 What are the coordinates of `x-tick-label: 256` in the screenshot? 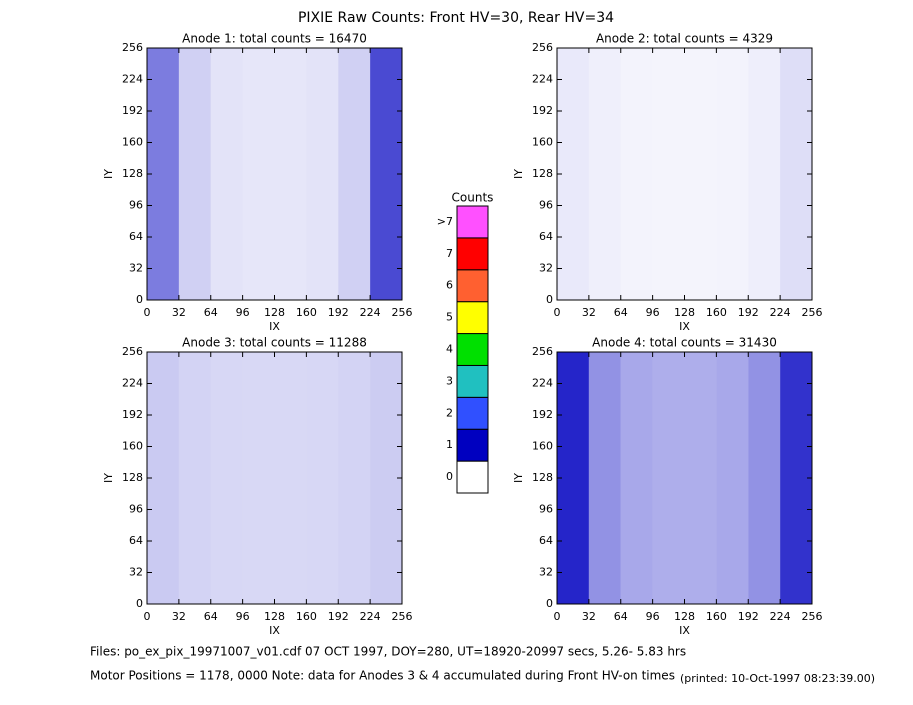 It's located at (402, 616).